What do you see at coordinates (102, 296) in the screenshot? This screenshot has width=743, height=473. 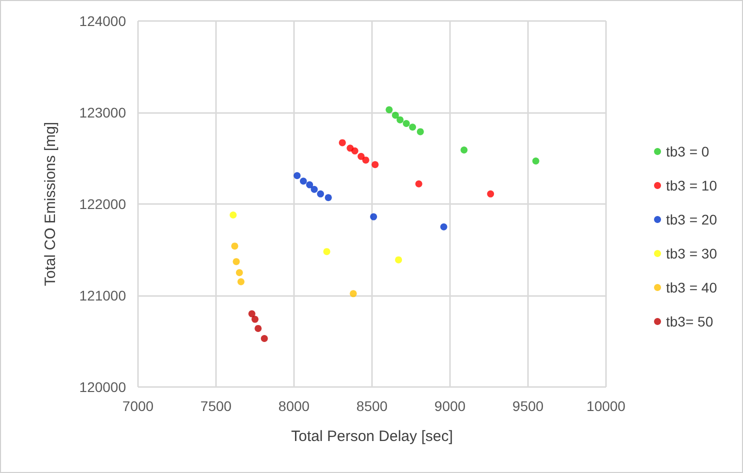 I see `y-tick-label: 121000` at bounding box center [102, 296].